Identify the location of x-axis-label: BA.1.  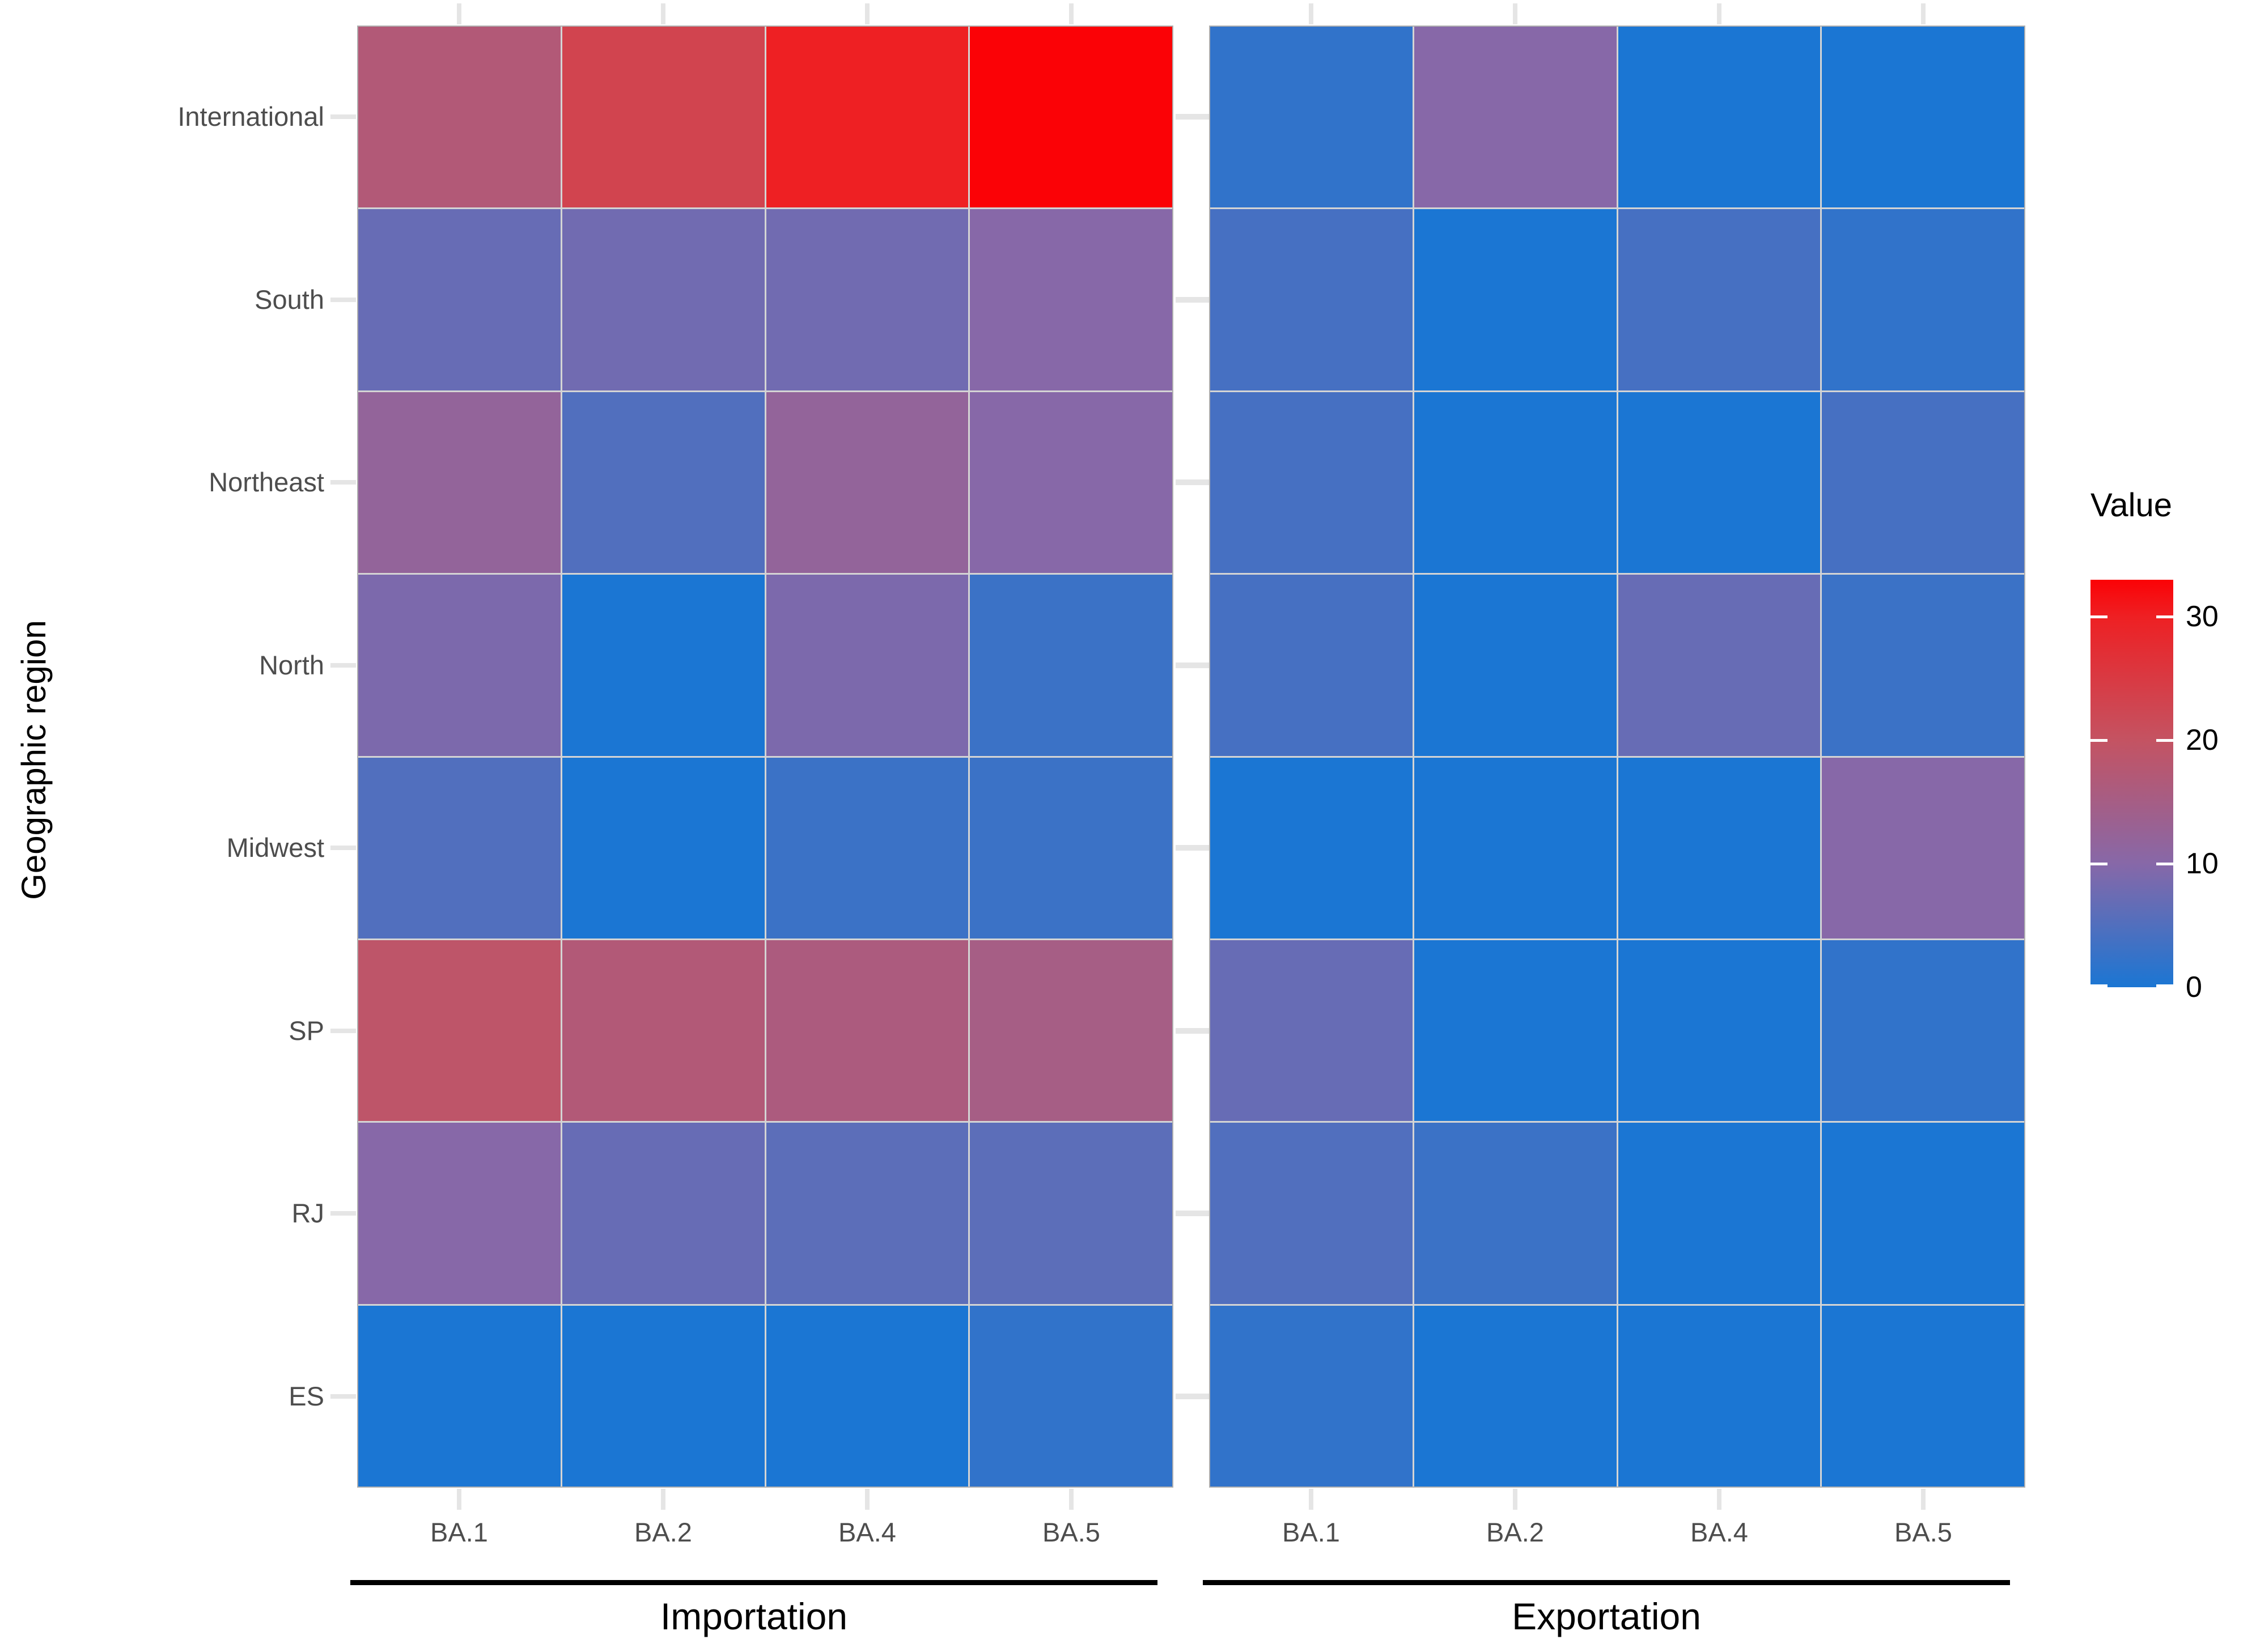
(459, 1532).